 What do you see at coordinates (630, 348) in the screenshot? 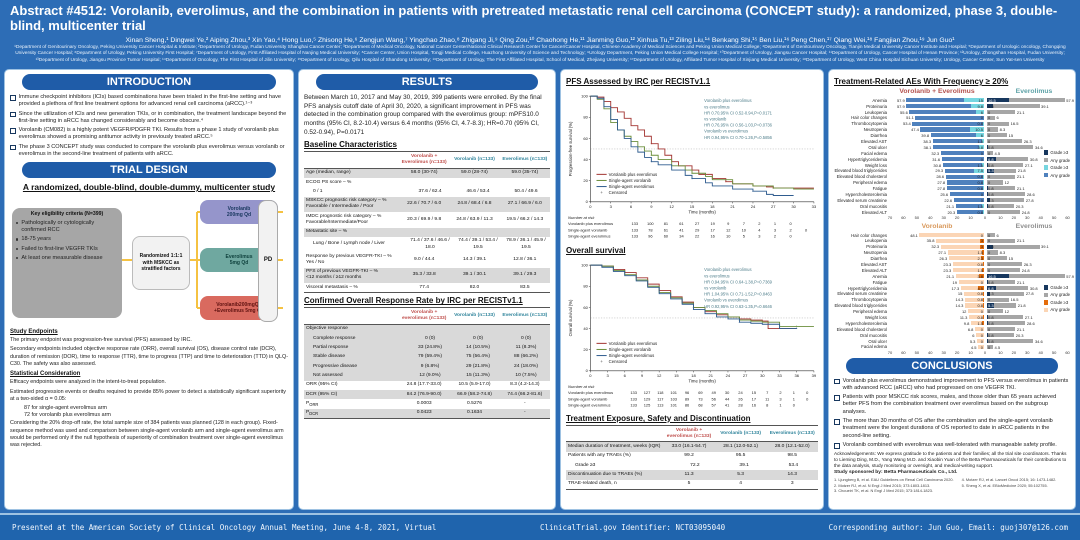
I see `legend-label: Single-agent vorolanib` at bounding box center [630, 348].